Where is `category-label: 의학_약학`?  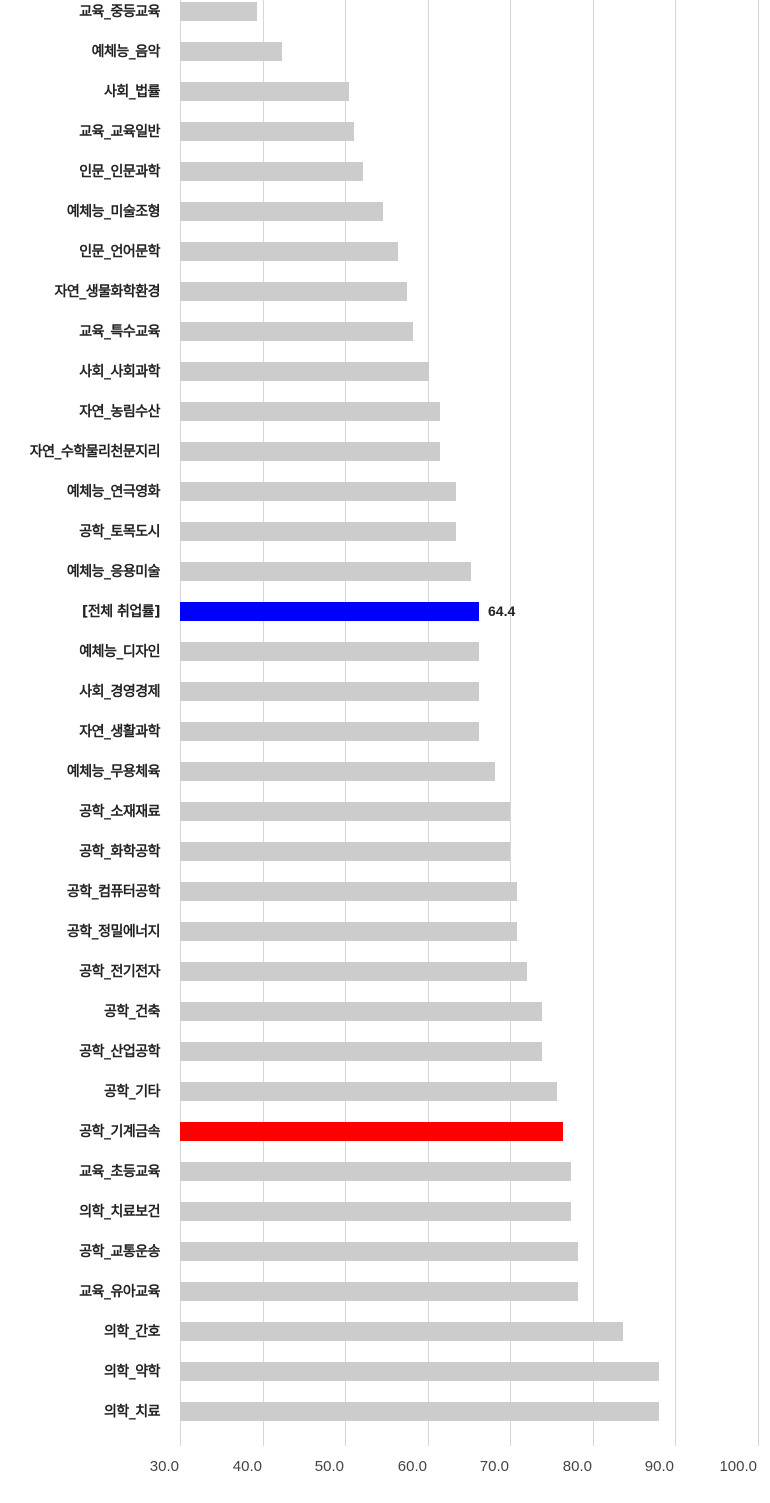
category-label: 의학_약학 is located at coordinates (132, 1372).